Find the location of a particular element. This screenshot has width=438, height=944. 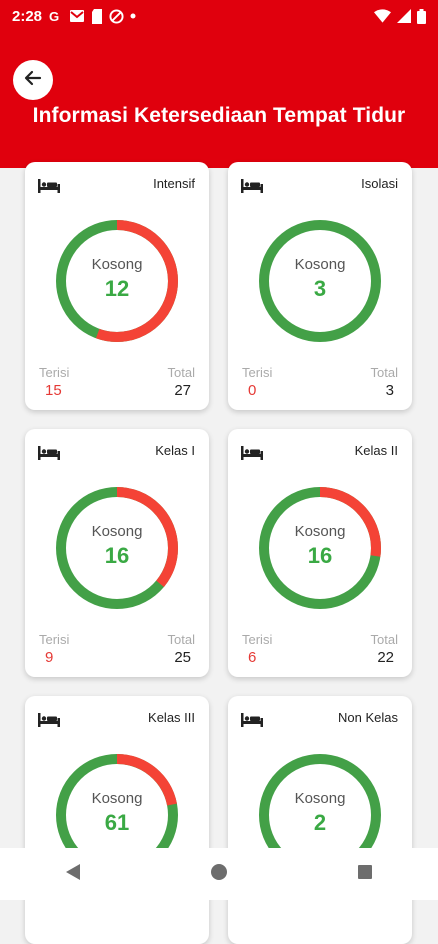

total-value: 3 is located at coordinates (389, 390).